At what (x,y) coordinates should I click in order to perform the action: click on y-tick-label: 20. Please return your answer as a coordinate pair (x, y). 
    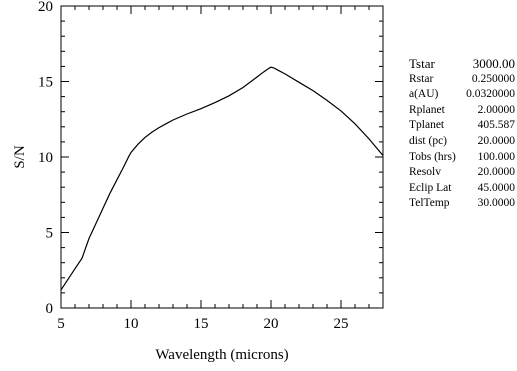
    Looking at the image, I should click on (45, 7).